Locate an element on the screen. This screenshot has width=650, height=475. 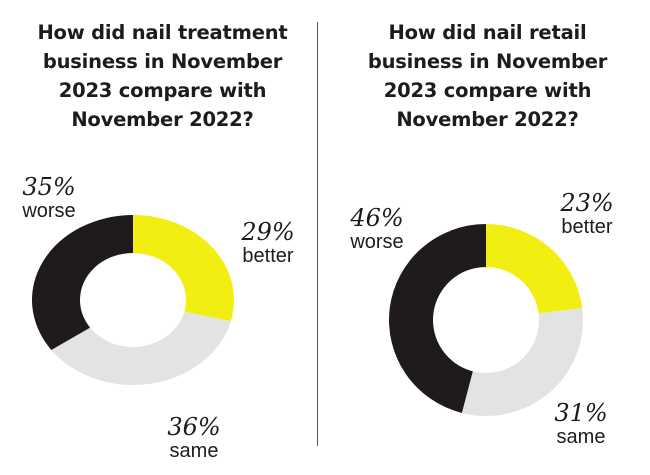
panel-divider is located at coordinates (317, 234).